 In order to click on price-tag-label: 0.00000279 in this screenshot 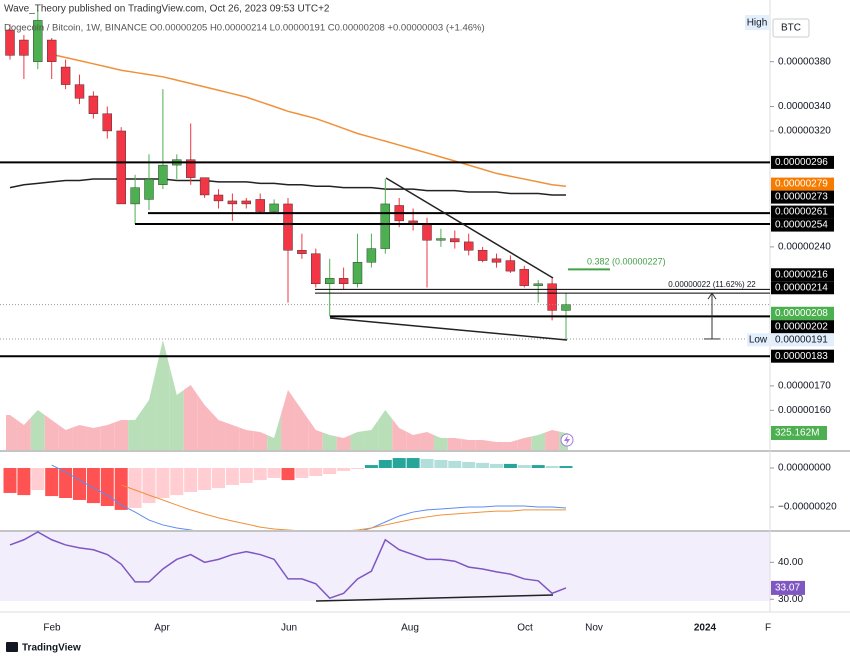, I will do `click(801, 184)`.